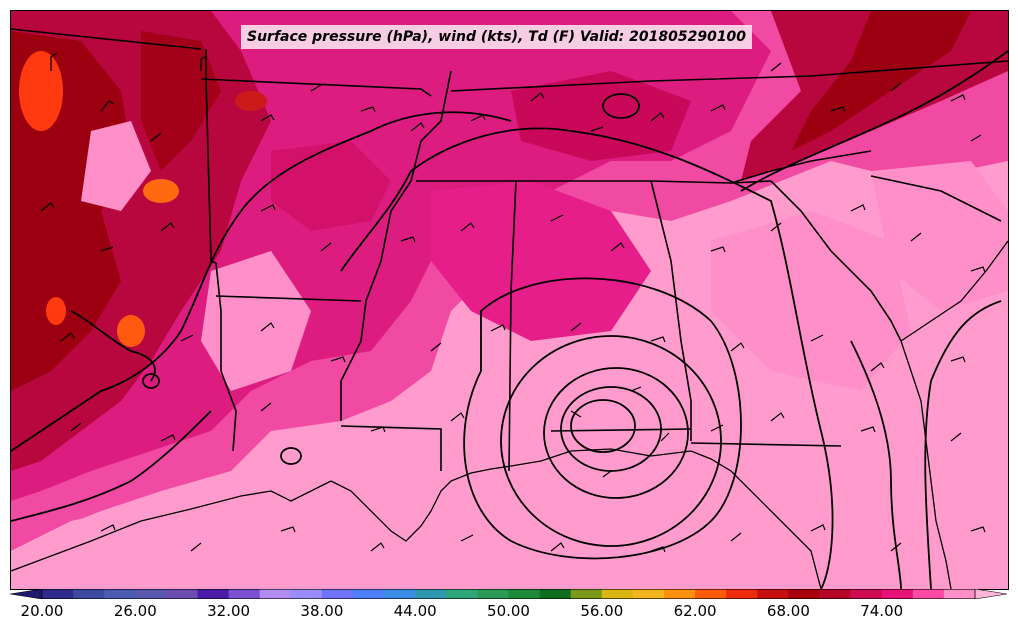 This screenshot has height=633, width=1018. I want to click on colorbar-tick-label: 44.00, so click(415, 611).